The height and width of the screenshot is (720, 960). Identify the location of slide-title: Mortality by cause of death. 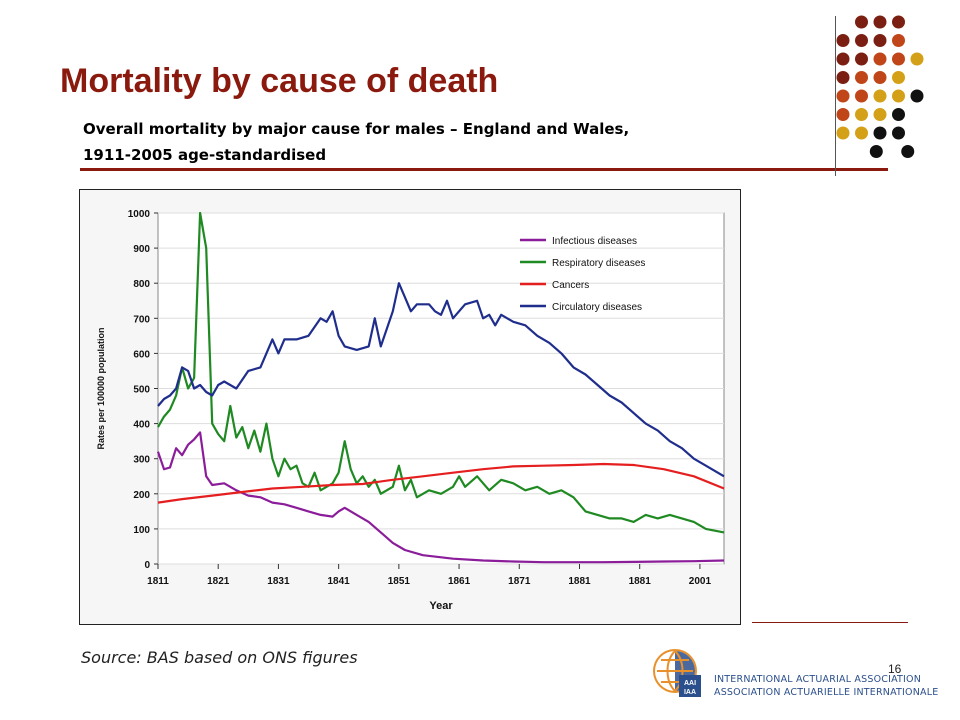
(279, 81).